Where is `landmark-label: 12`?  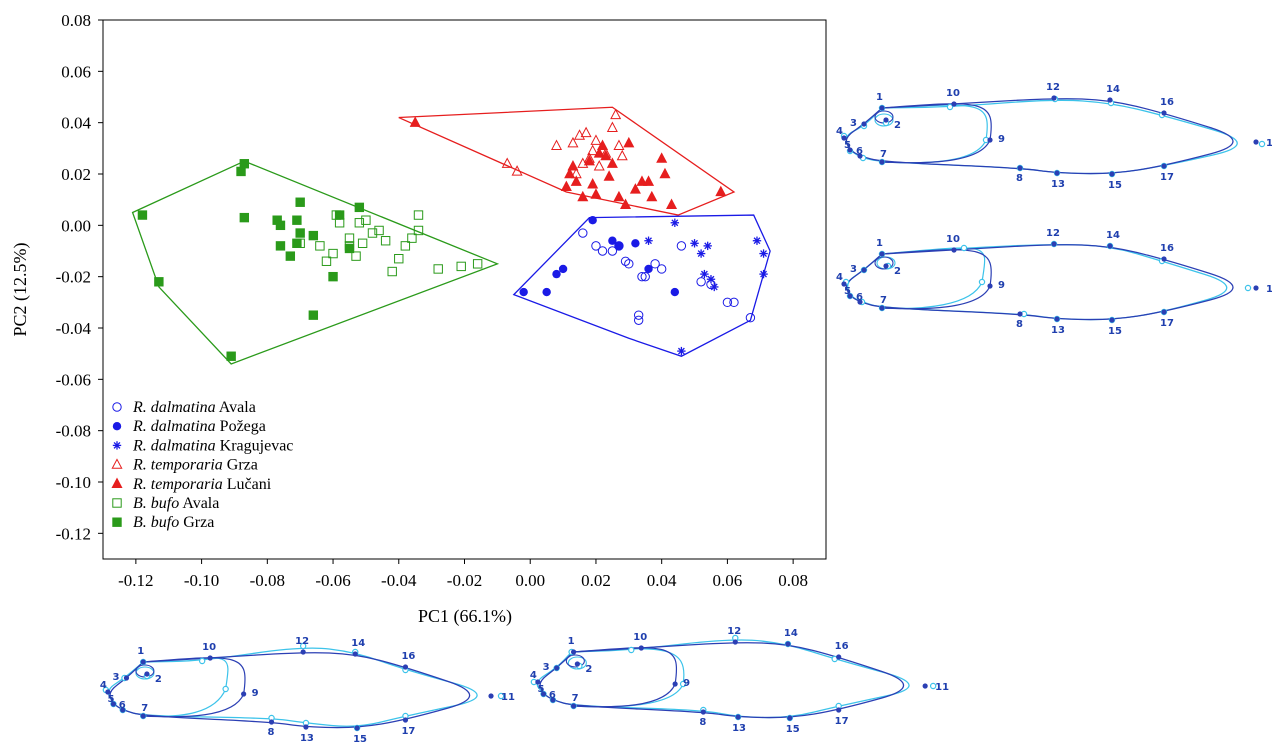 landmark-label: 12 is located at coordinates (734, 631).